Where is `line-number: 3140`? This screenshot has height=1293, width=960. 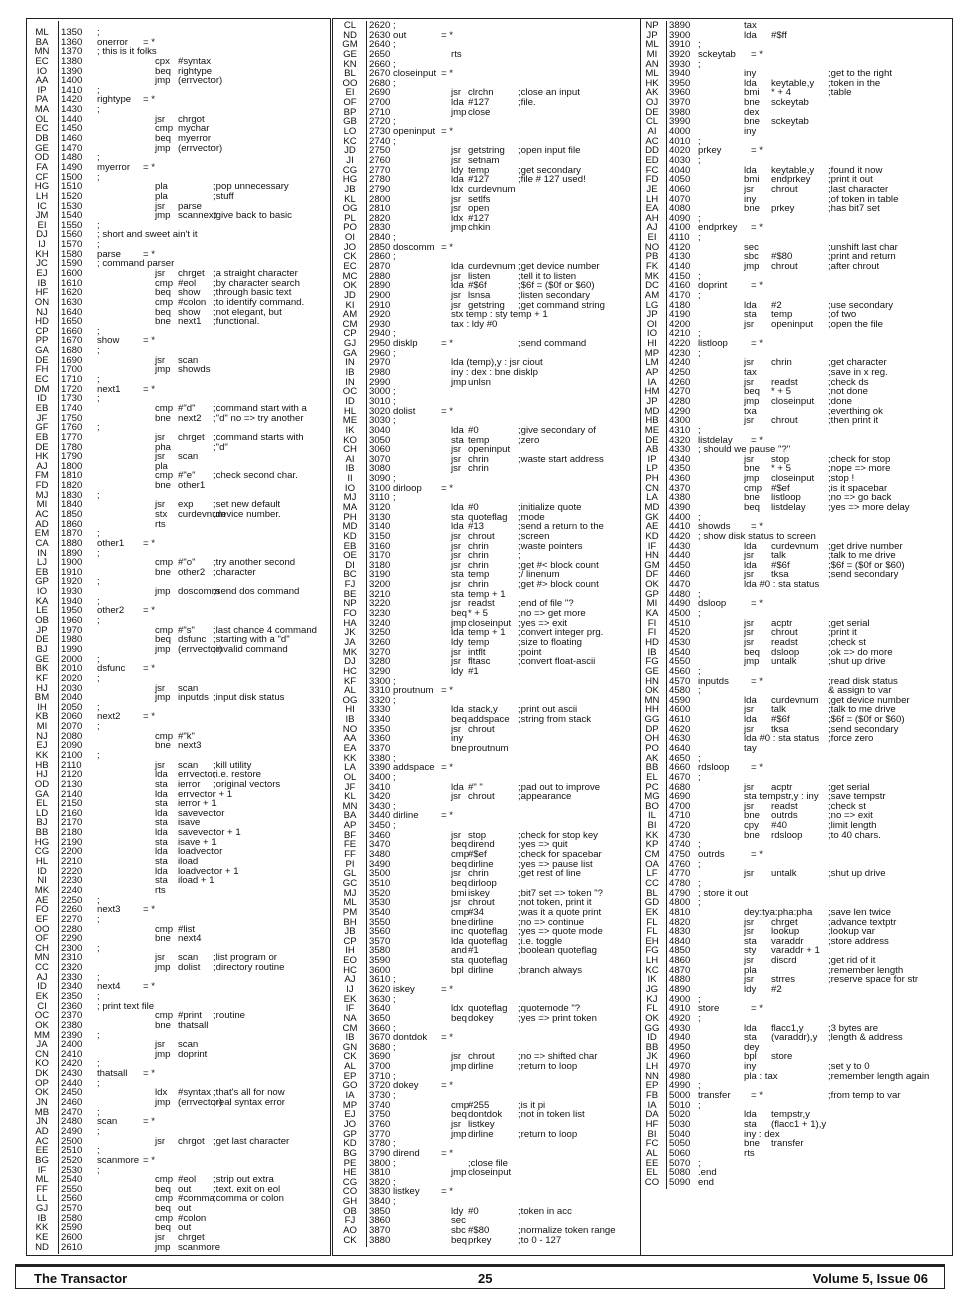 line-number: 3140 is located at coordinates (380, 527).